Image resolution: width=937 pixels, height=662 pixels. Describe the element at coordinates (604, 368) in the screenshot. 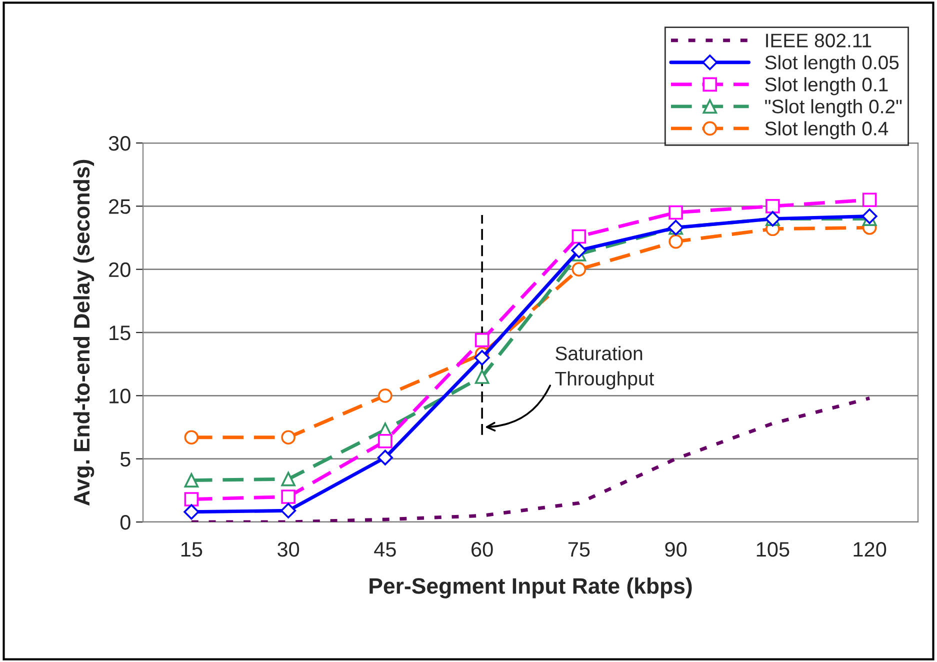

I see `annotation: Saturation Throughput` at that location.